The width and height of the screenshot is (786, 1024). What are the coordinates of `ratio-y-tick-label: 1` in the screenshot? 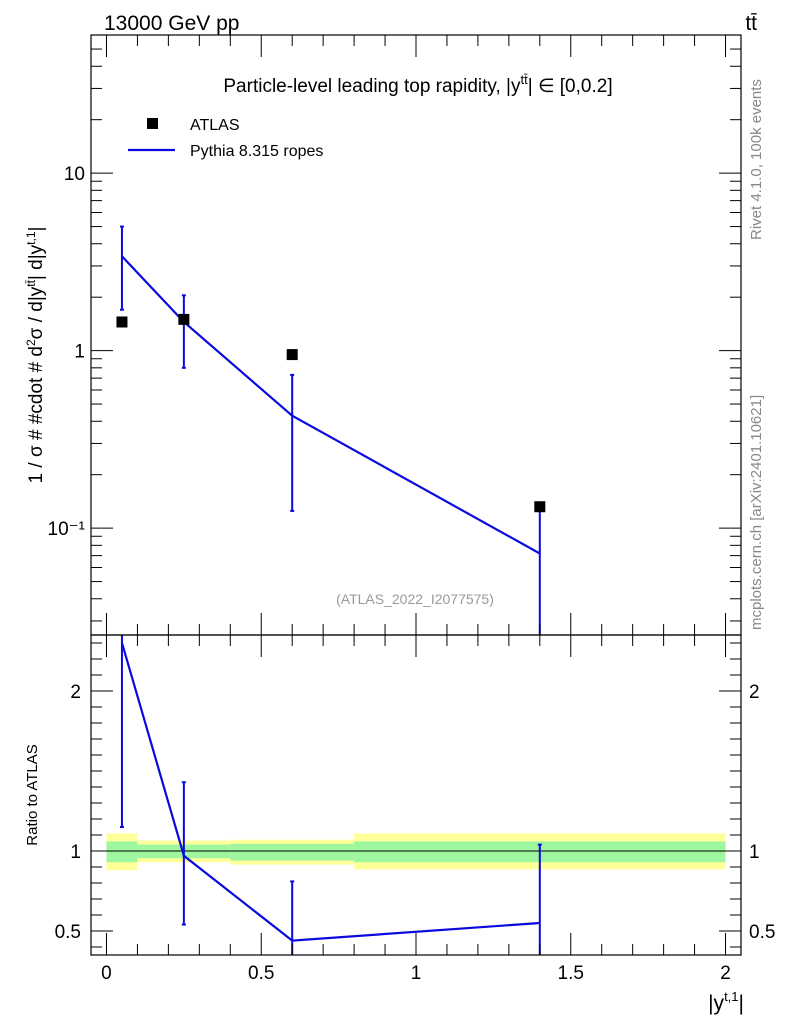 It's located at (75, 852).